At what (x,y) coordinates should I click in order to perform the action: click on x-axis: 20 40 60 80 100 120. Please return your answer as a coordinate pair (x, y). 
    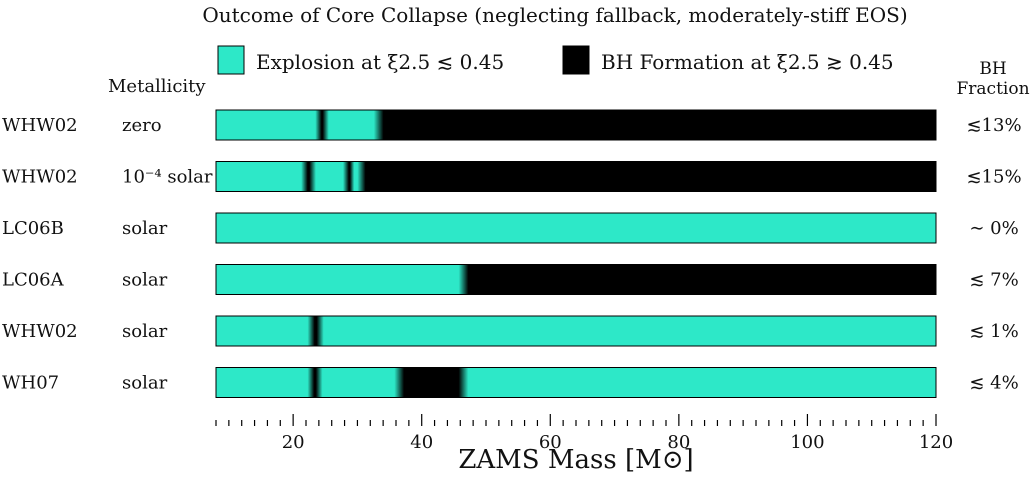
    Looking at the image, I should click on (584, 433).